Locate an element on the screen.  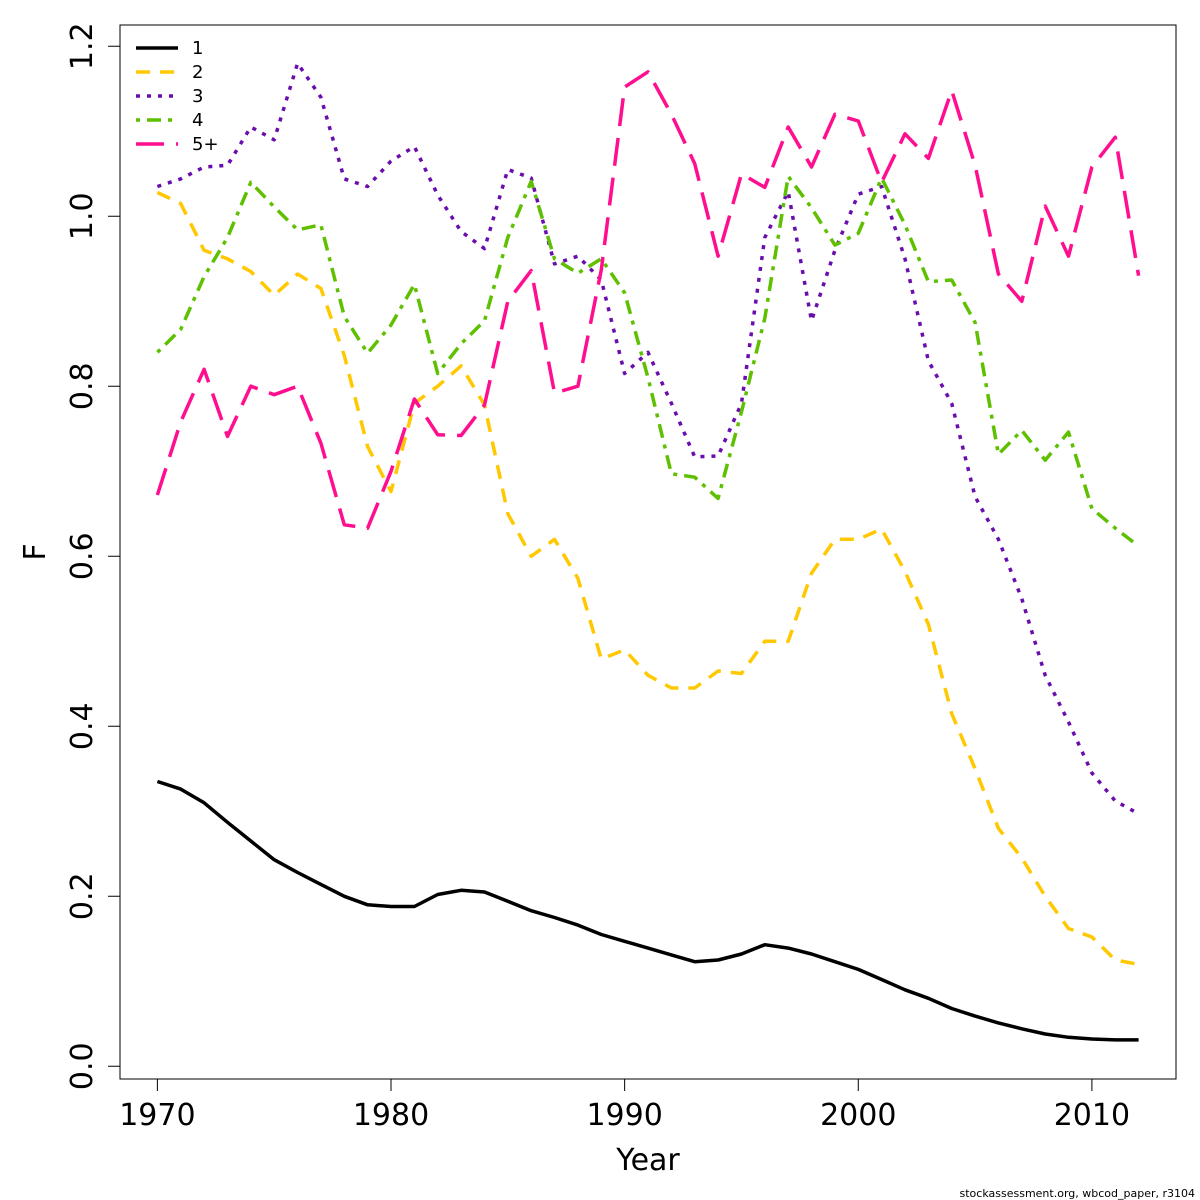
legend-label: 2 is located at coordinates (197, 72).